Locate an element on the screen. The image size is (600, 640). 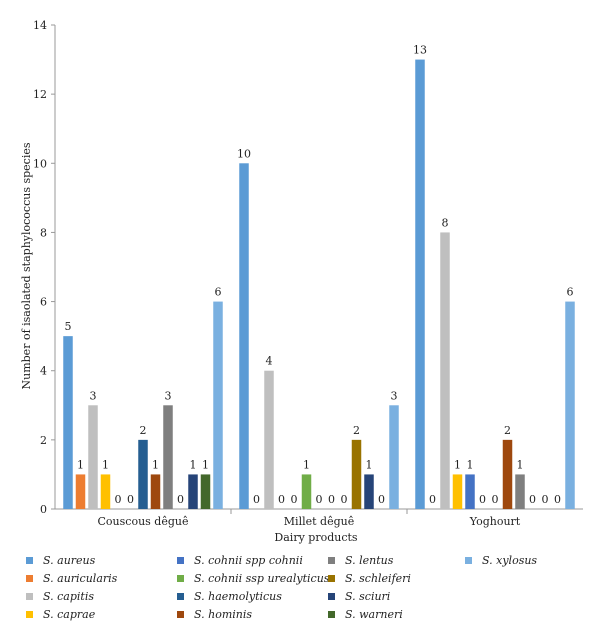
data-label: 5 is located at coordinates (68, 326).